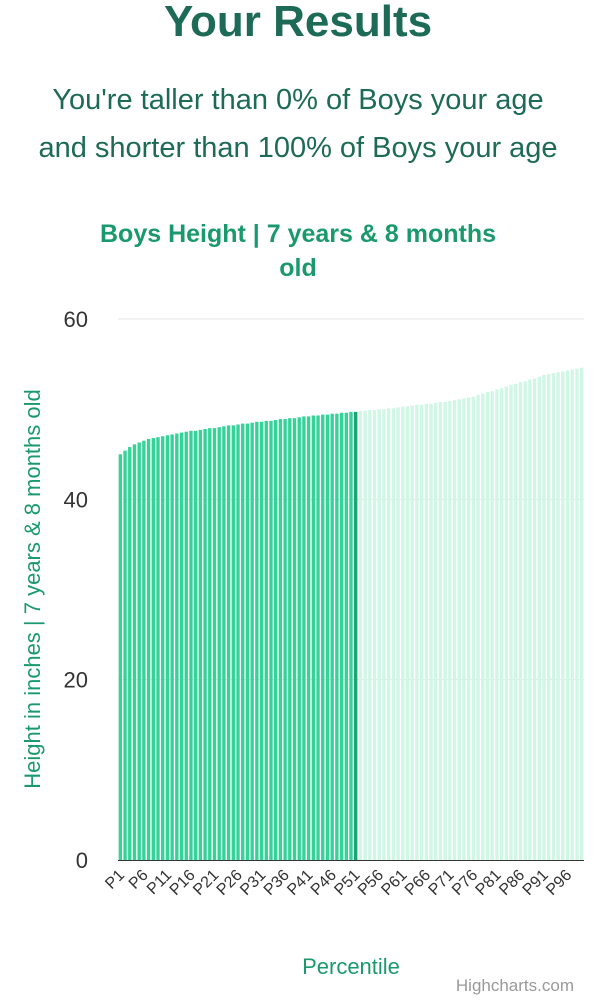 The height and width of the screenshot is (1000, 596). What do you see at coordinates (120, 657) in the screenshot?
I see `bar-p1` at bounding box center [120, 657].